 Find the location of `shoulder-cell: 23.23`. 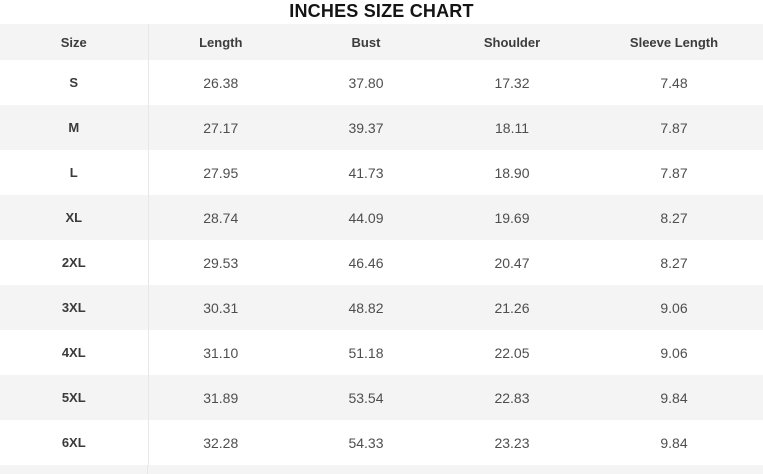

shoulder-cell: 23.23 is located at coordinates (512, 442).